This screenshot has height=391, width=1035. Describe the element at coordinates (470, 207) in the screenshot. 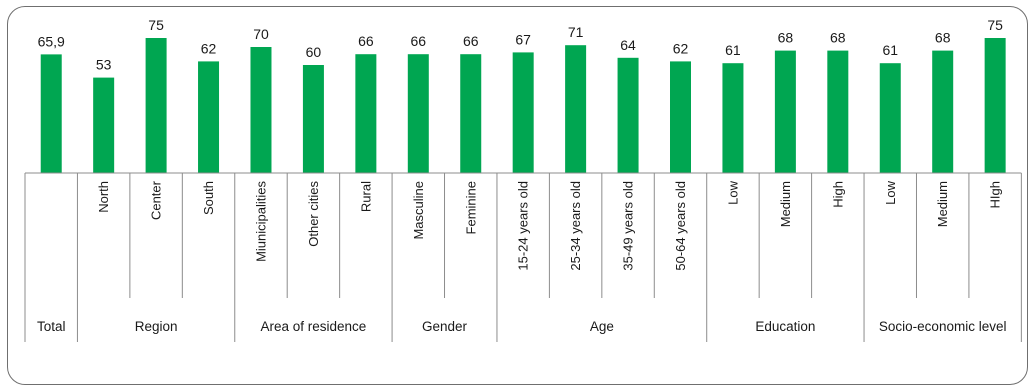

I see `category-label: Feminine` at that location.